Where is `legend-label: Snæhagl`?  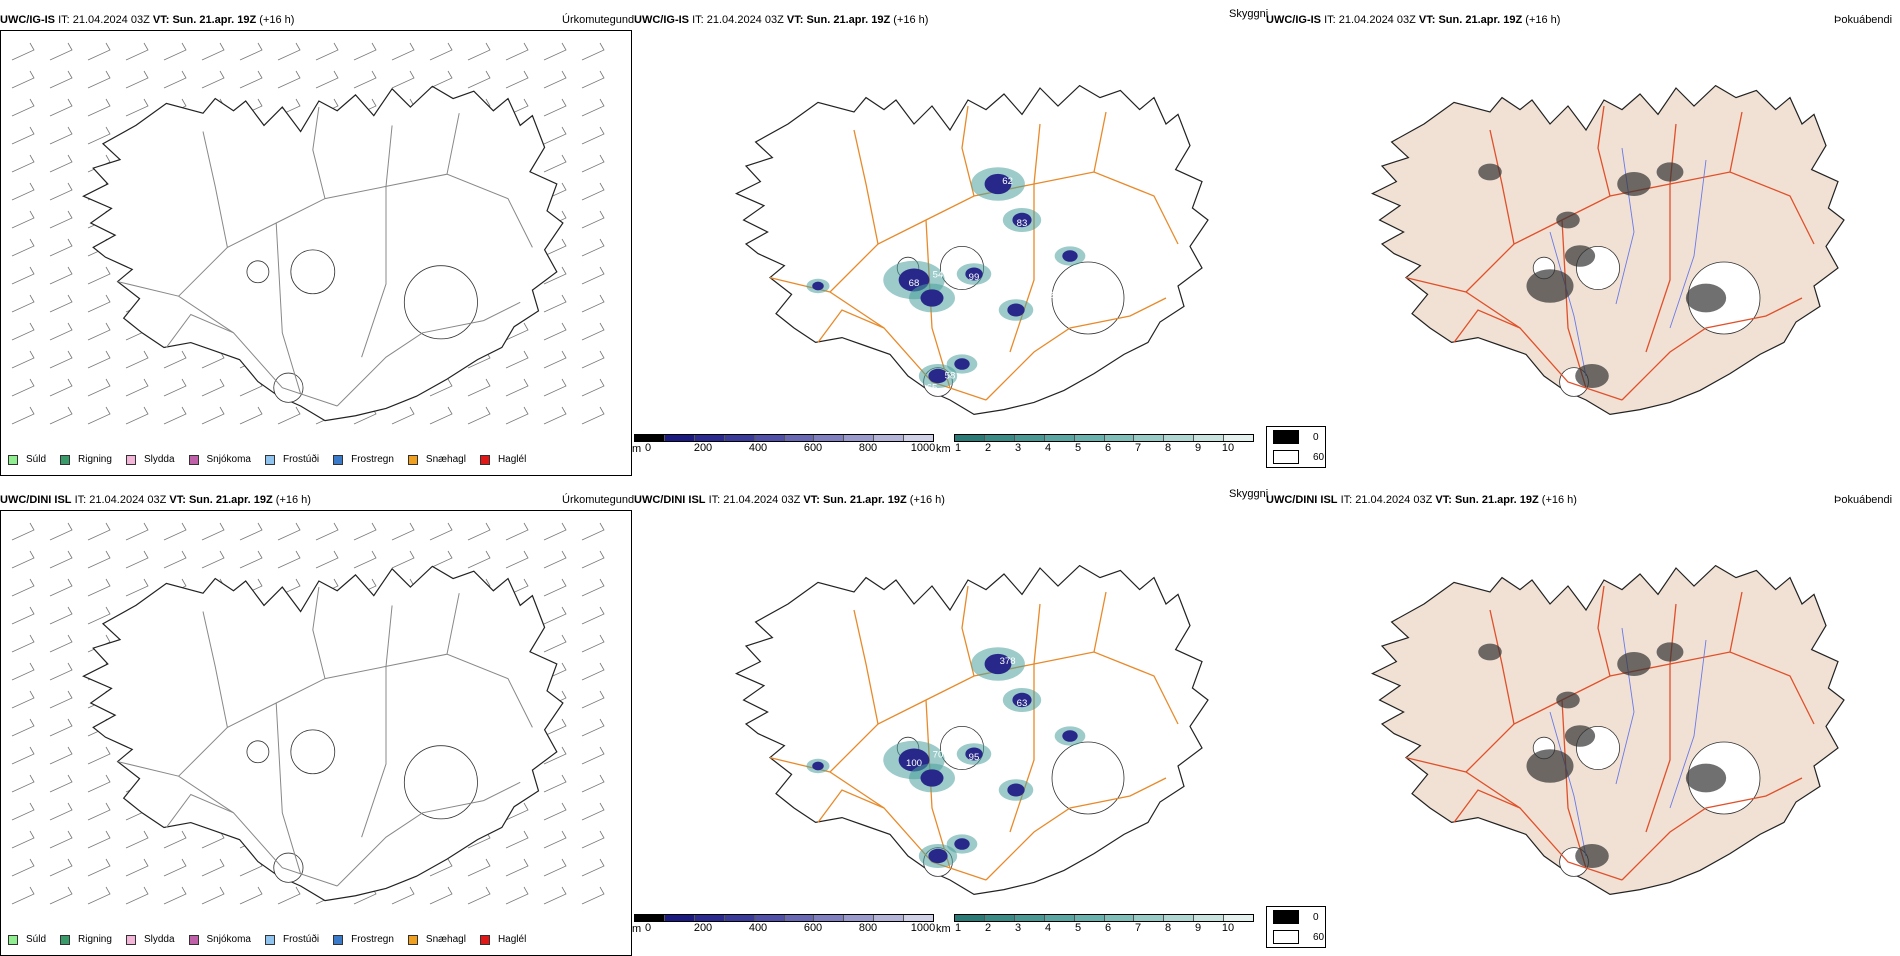 legend-label: Snæhagl is located at coordinates (445, 459).